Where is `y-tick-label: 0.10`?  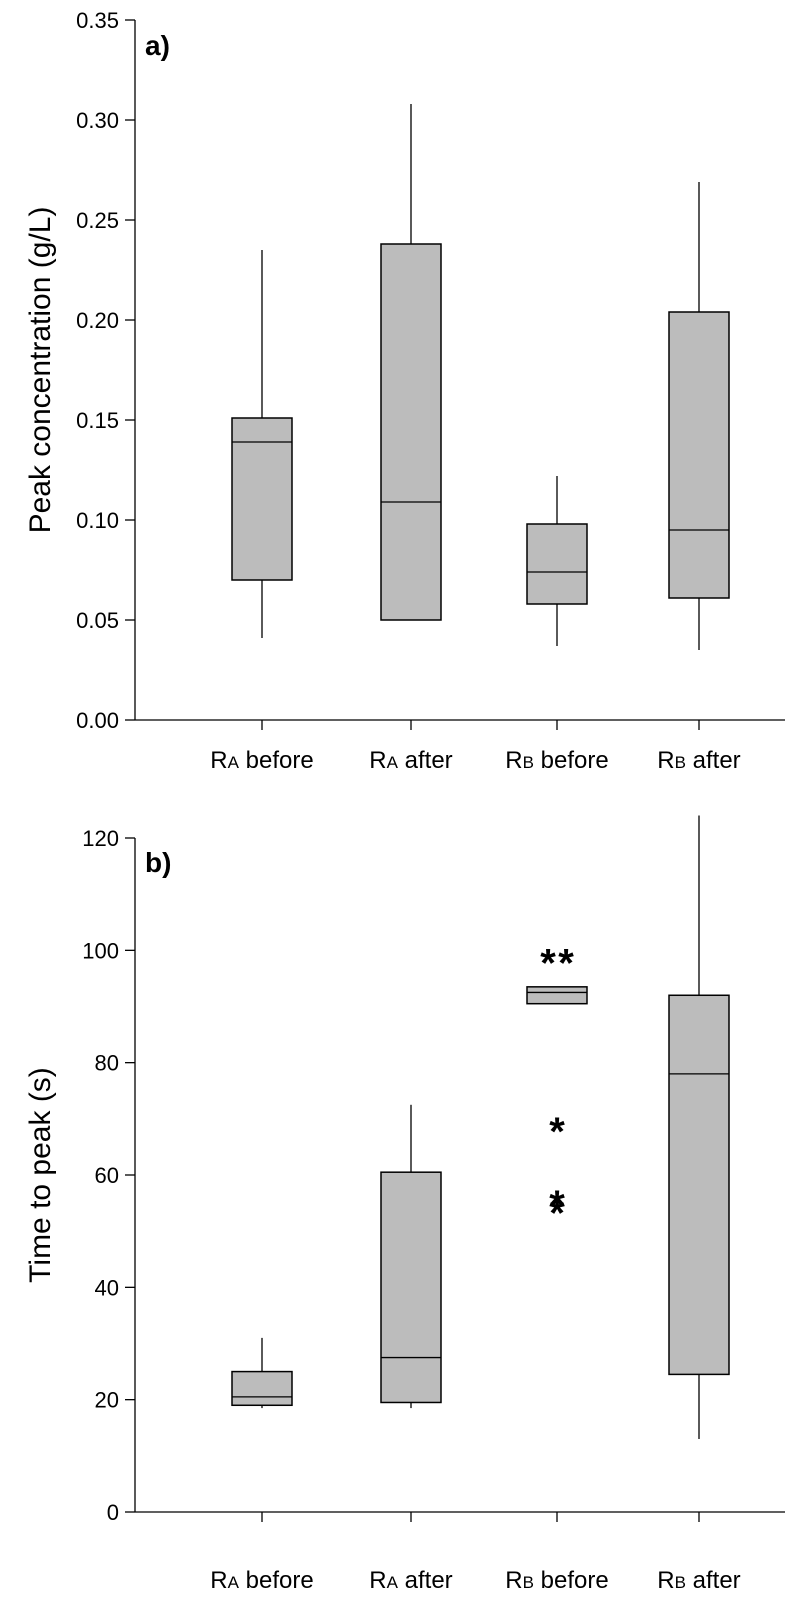 y-tick-label: 0.10 is located at coordinates (97, 520).